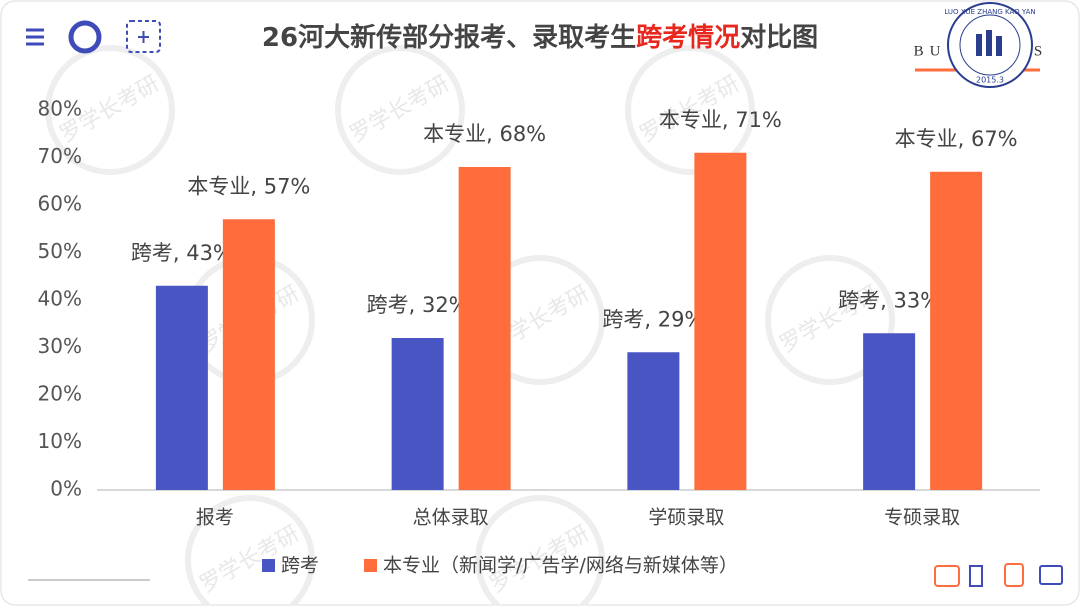  Describe the element at coordinates (990, 80) in the screenshot. I see `logo-year: 2015.3` at that location.